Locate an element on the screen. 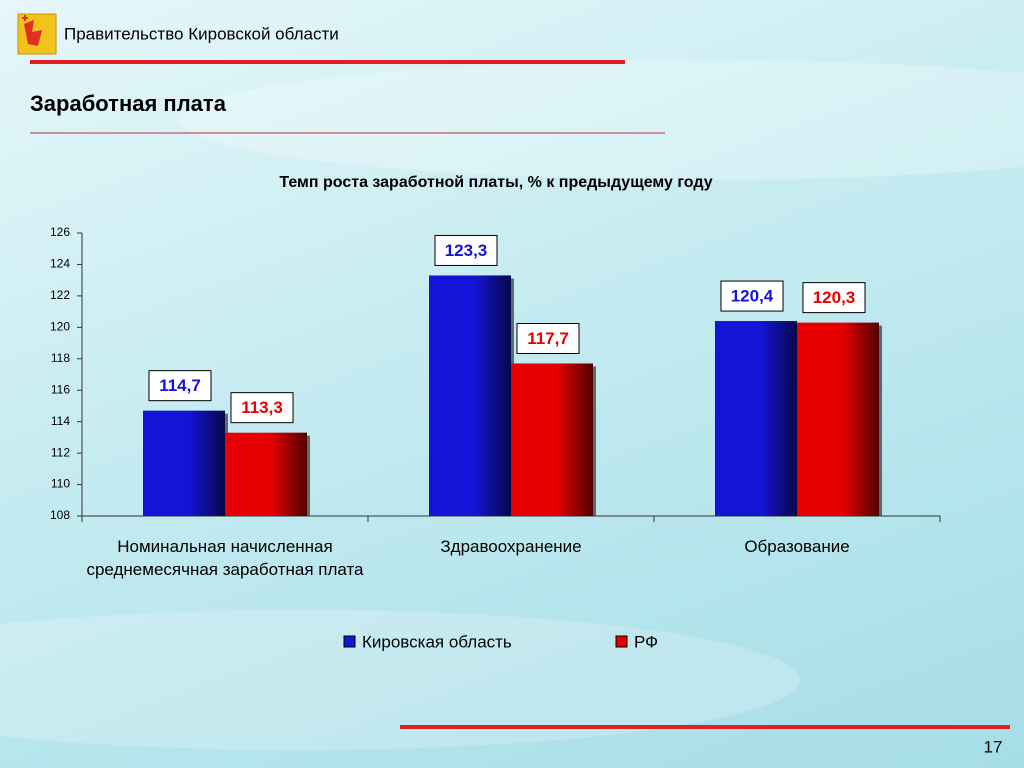 This screenshot has width=1024, height=768. value-label: 120,4 is located at coordinates (752, 296).